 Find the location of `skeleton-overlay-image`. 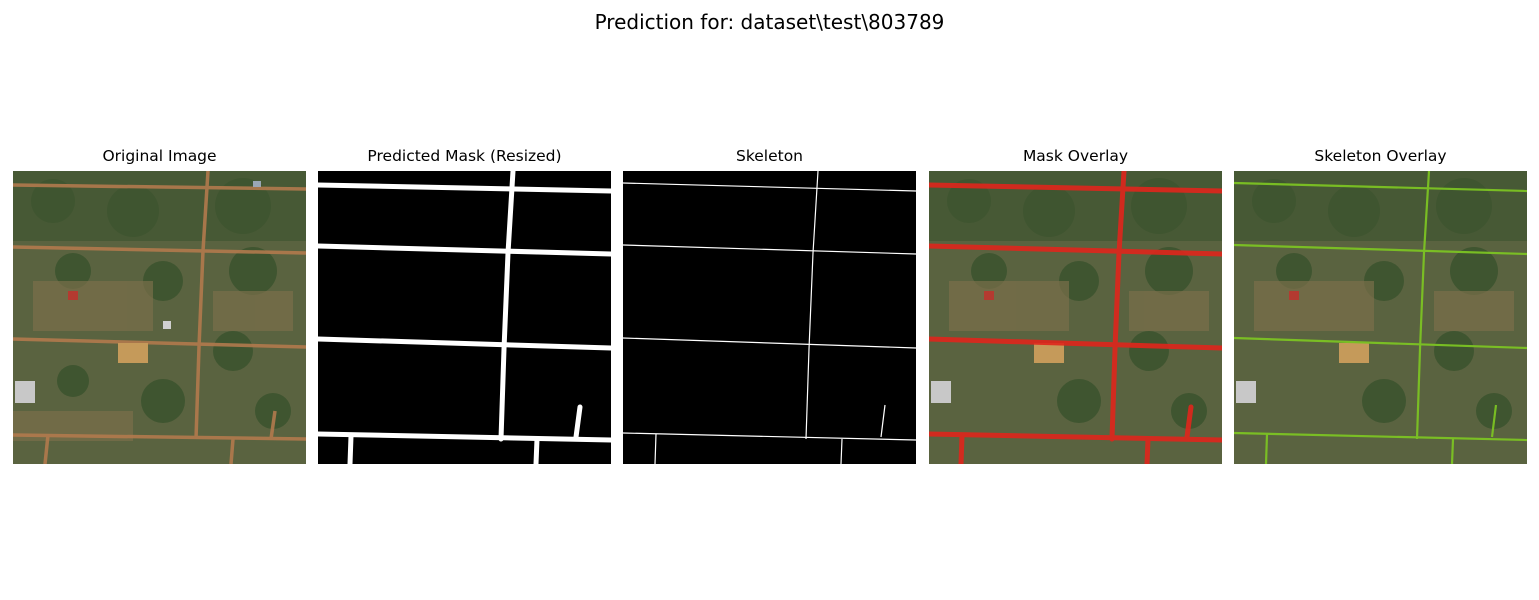

skeleton-overlay-image is located at coordinates (1380, 317).